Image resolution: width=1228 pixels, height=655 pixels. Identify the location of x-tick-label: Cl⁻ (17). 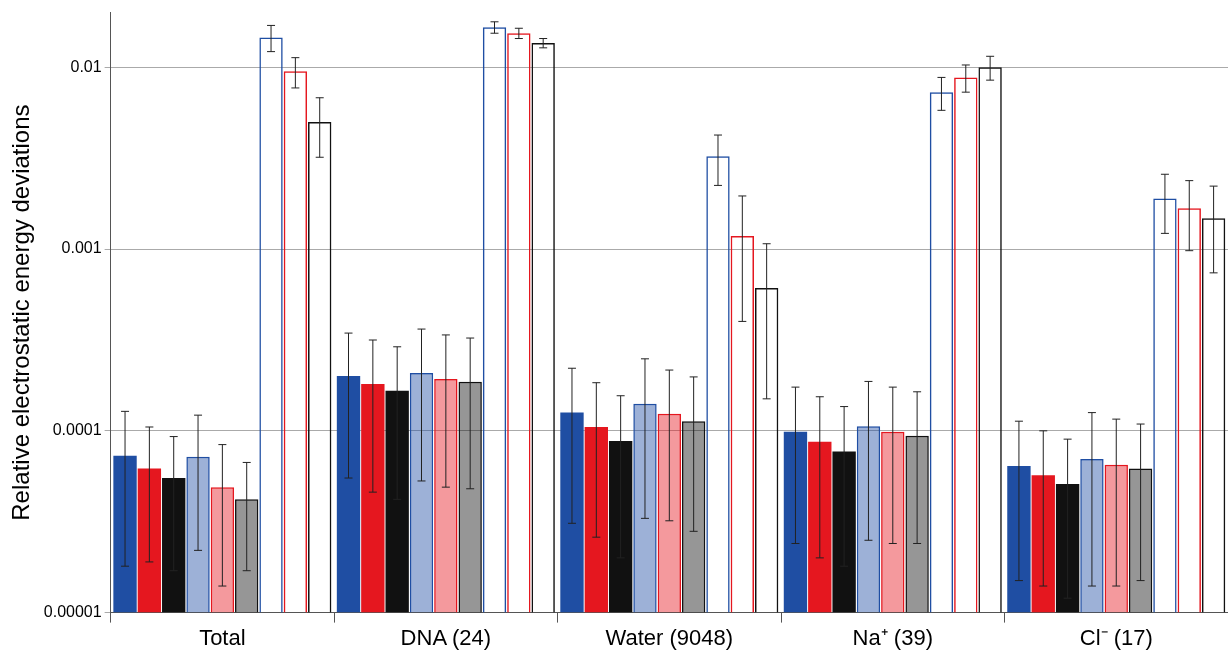
(1116, 637).